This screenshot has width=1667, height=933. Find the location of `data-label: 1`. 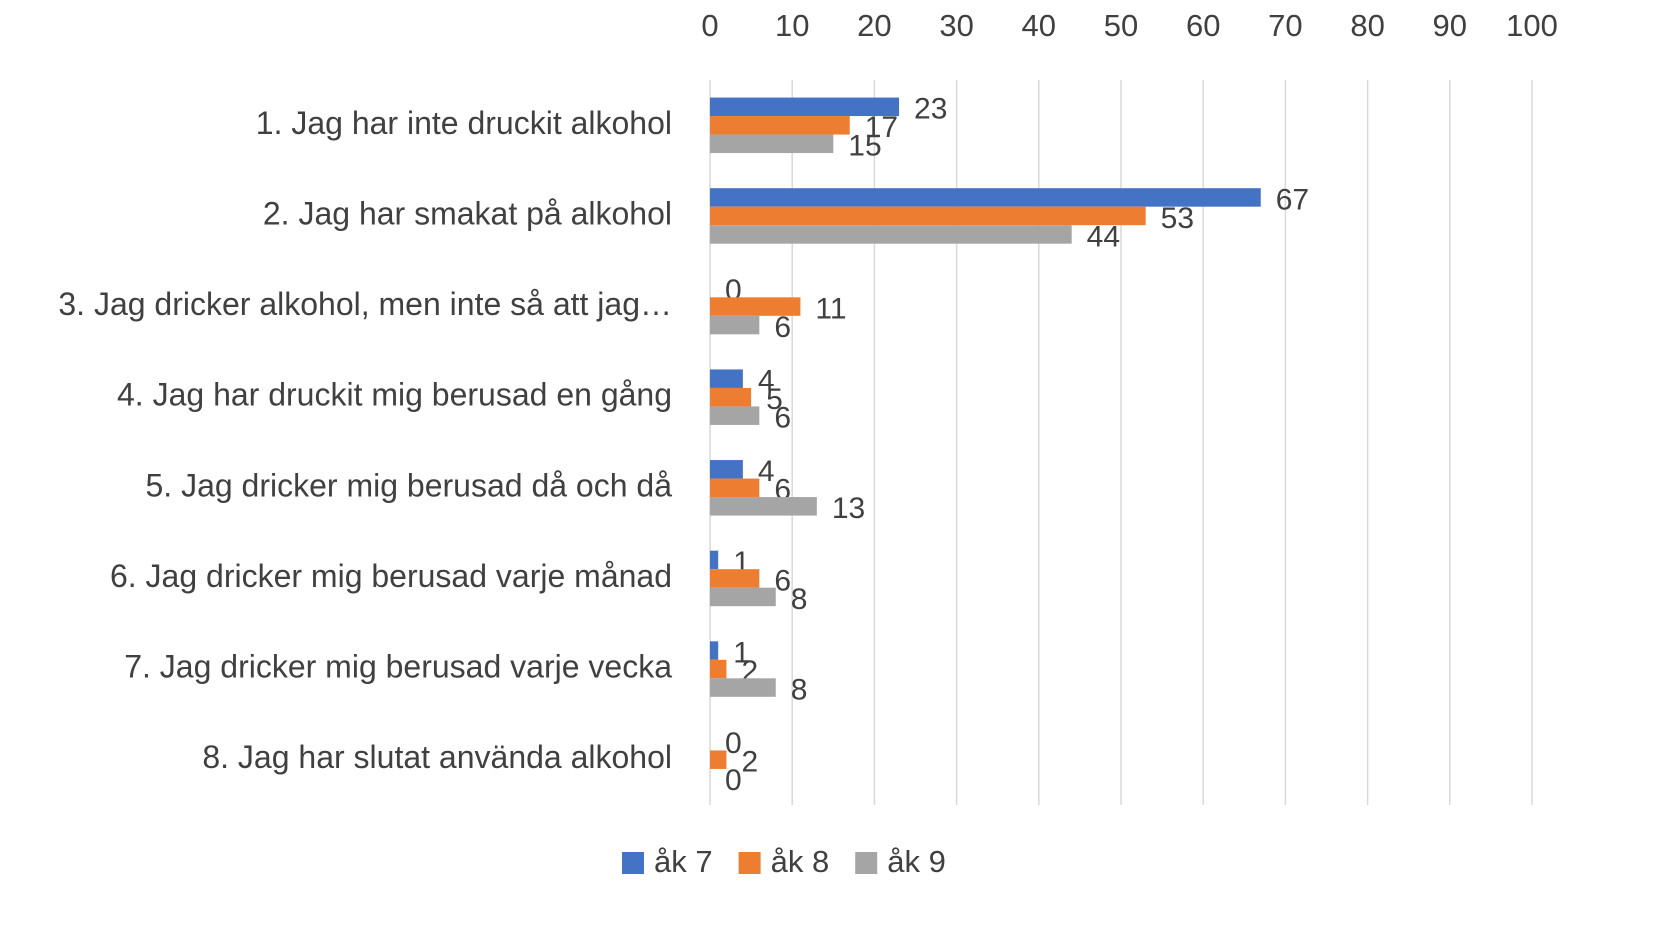

data-label: 1 is located at coordinates (741, 652).